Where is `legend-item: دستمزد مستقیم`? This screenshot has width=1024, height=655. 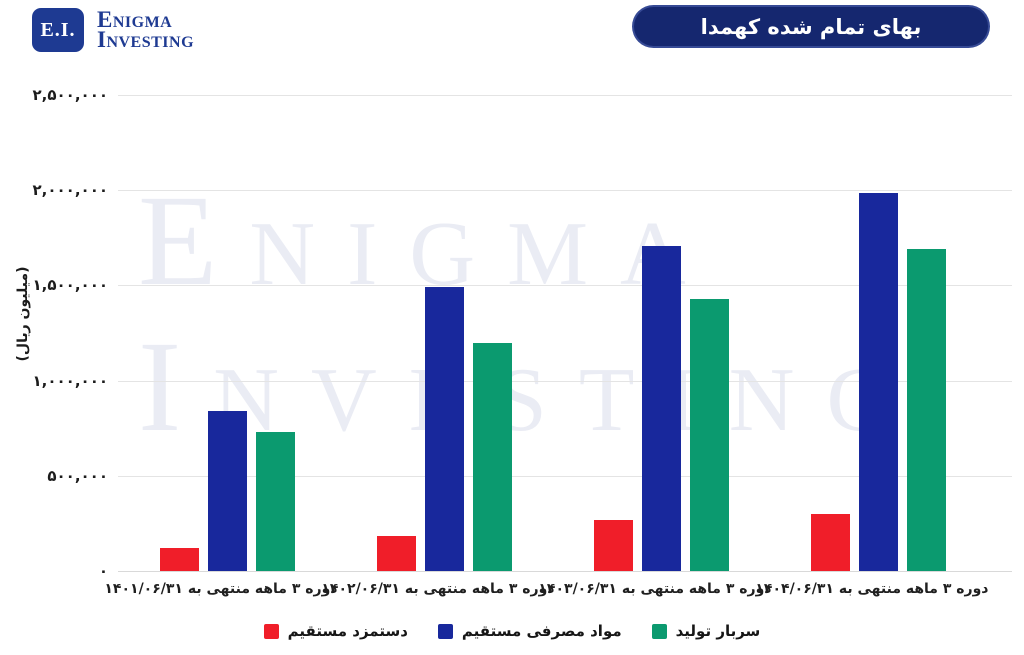 legend-item: دستمزد مستقیم is located at coordinates (335, 631).